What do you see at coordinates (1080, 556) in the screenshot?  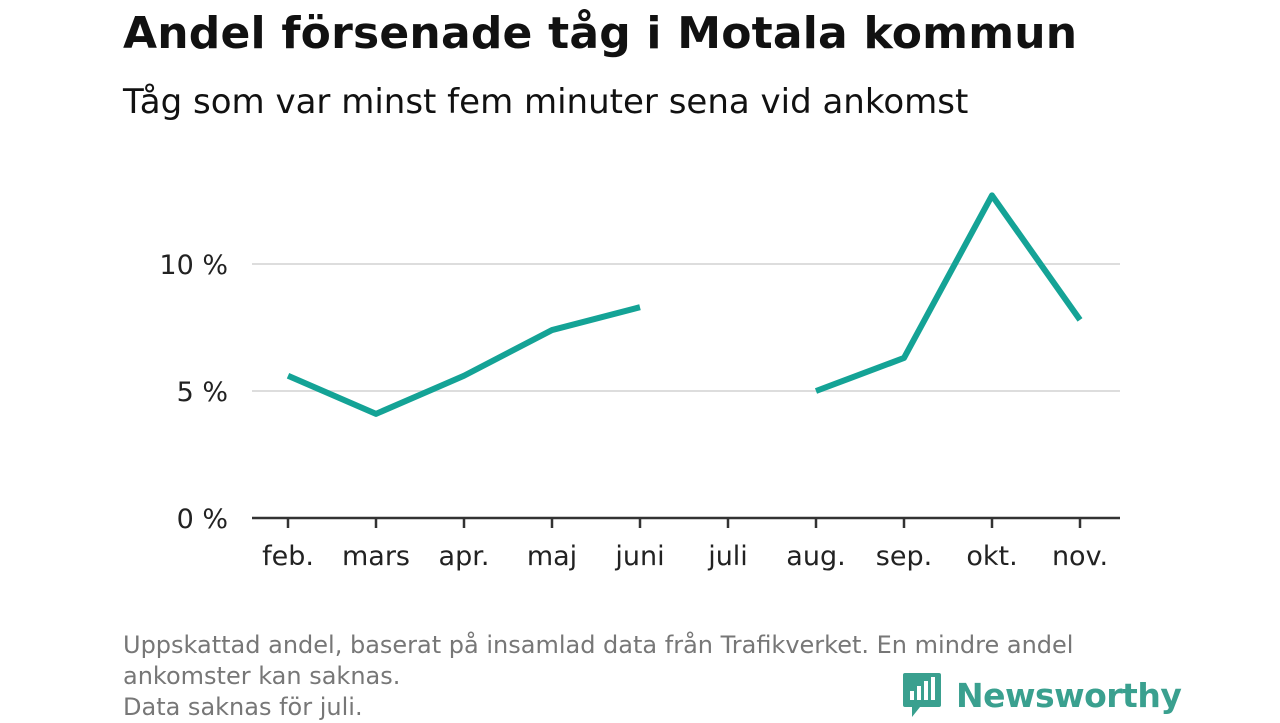 I see `x-tick-label: nov.` at bounding box center [1080, 556].